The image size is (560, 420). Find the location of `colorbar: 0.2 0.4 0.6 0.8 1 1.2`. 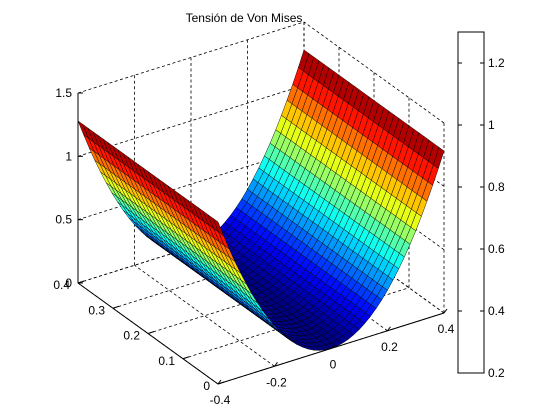

colorbar: 0.2 0.4 0.6 0.8 1 1.2 is located at coordinates (481, 205).